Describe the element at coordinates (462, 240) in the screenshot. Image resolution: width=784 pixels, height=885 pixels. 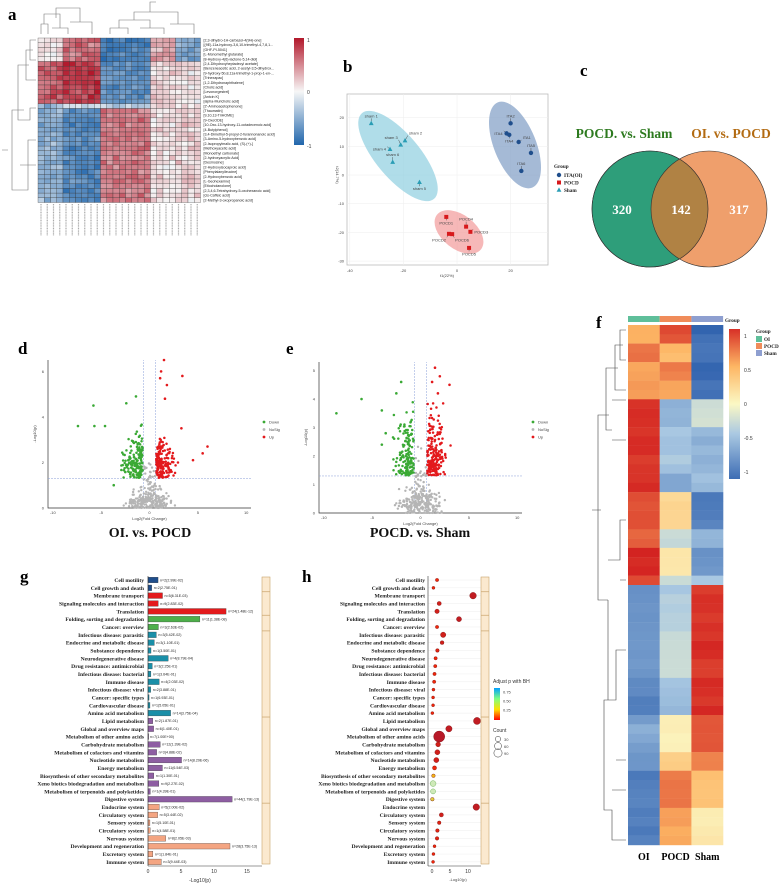
I see `point-label: POCD6` at that location.